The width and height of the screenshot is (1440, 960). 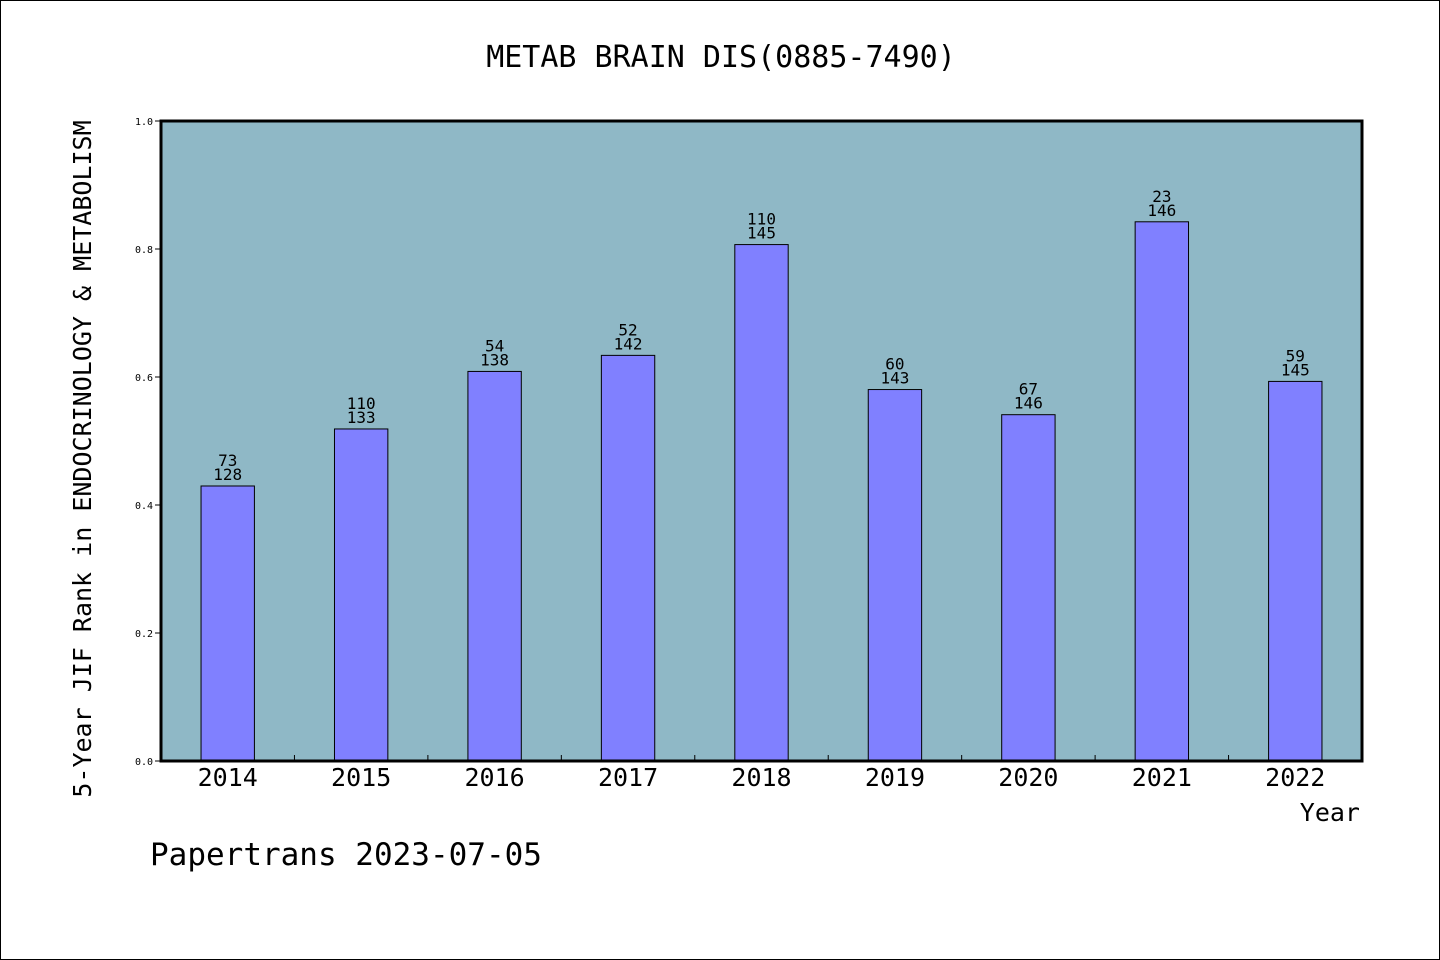 I want to click on rank-label: 59, so click(x=1295, y=355).